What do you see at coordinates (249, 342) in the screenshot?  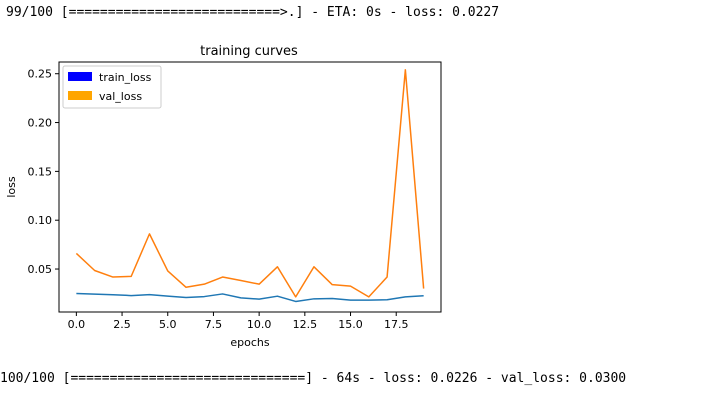 I see `x-axis-label: epochs` at bounding box center [249, 342].